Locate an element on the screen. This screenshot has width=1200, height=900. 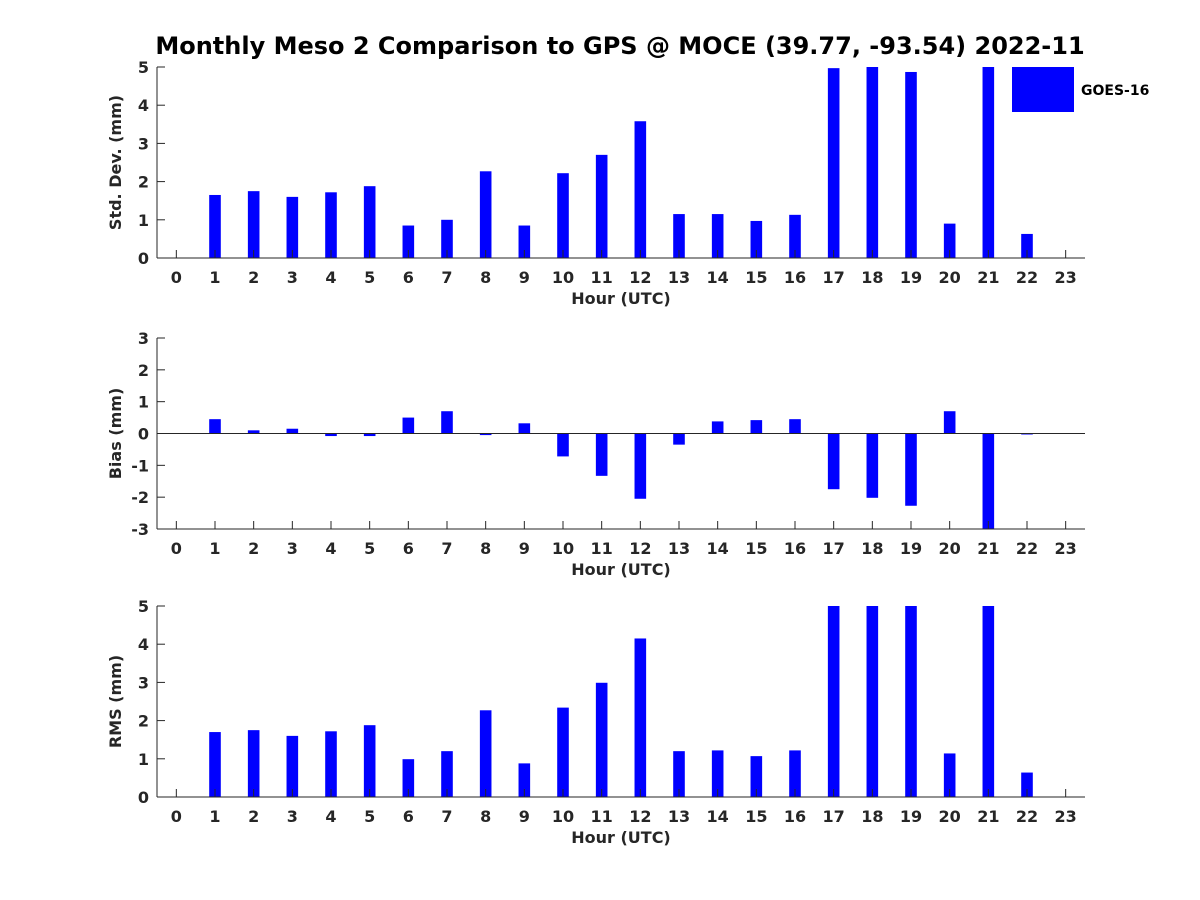
std-dev-ytick-label-3: 3 is located at coordinates (143, 143).